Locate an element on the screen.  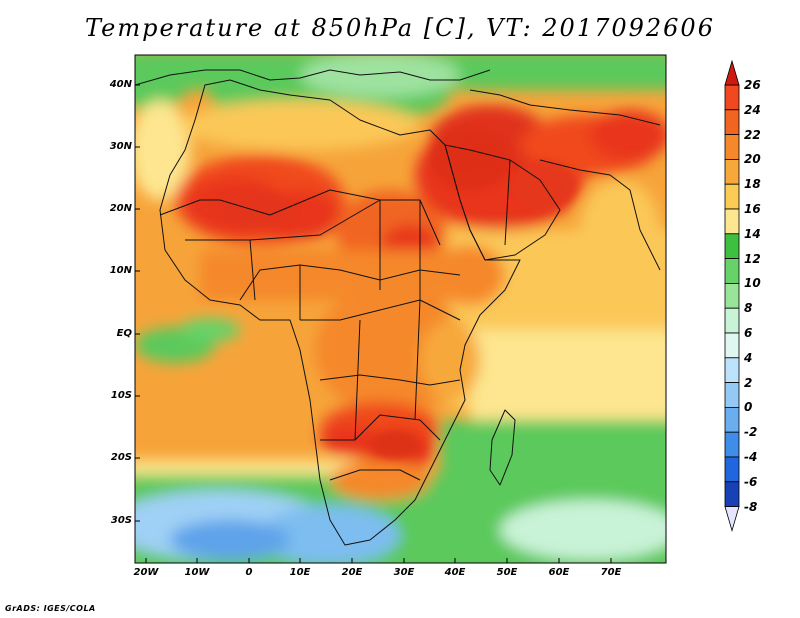
colorbar-min-arrow is located at coordinates (732, 519).